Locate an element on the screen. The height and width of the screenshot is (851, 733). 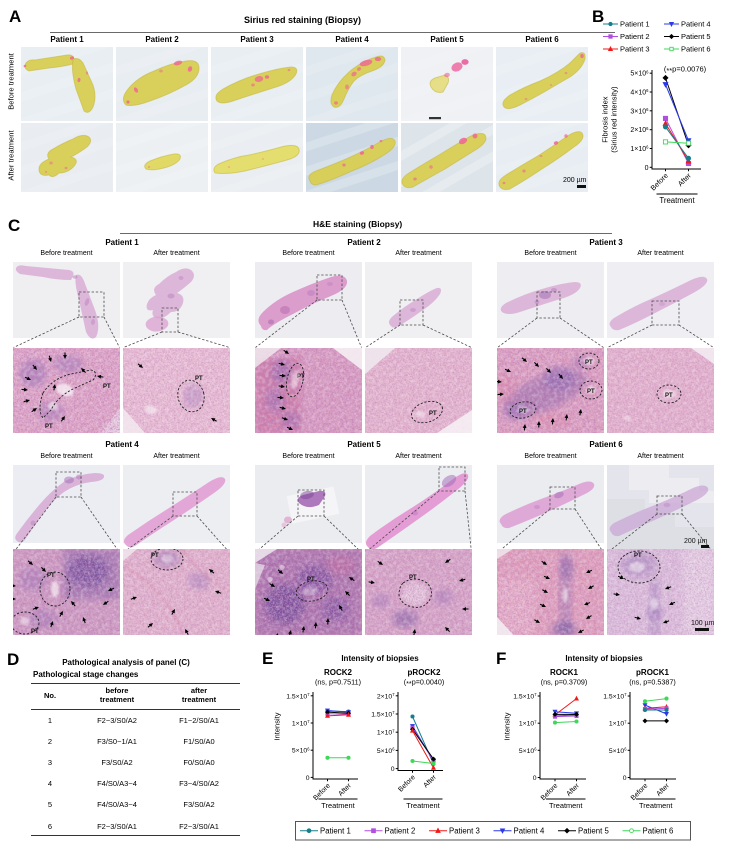
svg-text: 1×106 is located at coordinates (639, 149).